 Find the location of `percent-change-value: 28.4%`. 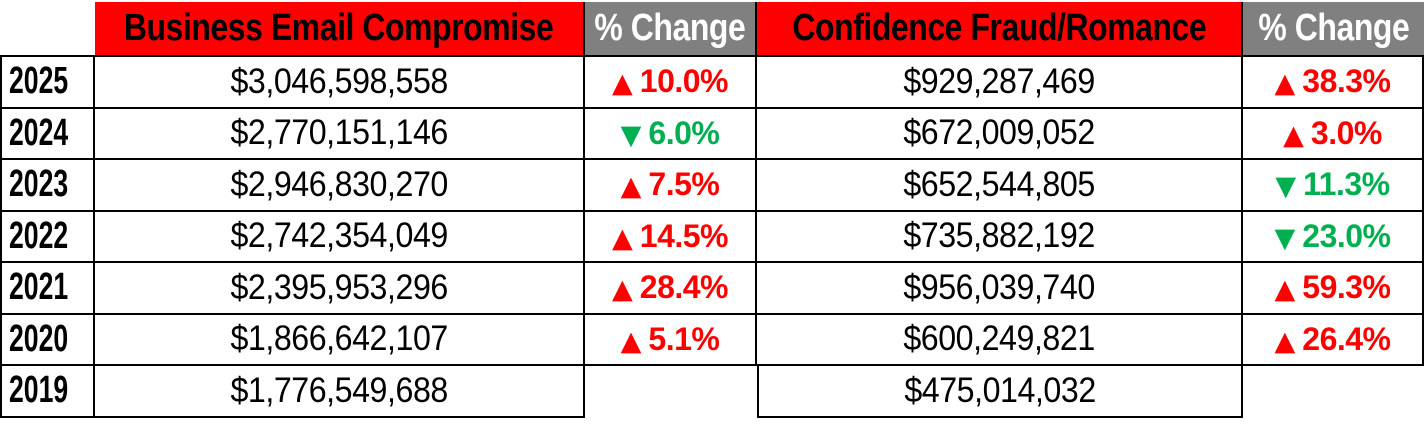

percent-change-value: 28.4% is located at coordinates (684, 287).